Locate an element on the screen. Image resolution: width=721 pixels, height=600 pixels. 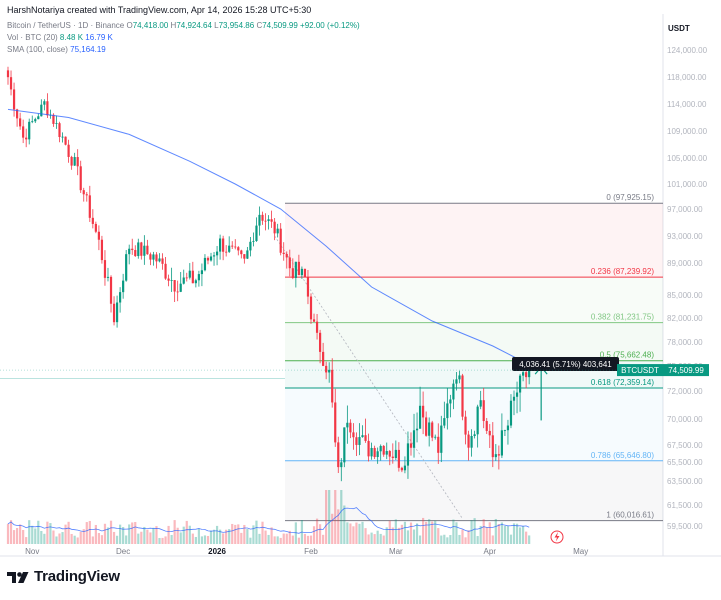
fib-level-label: 0.786 (65,646.80) is located at coordinates (622, 455).